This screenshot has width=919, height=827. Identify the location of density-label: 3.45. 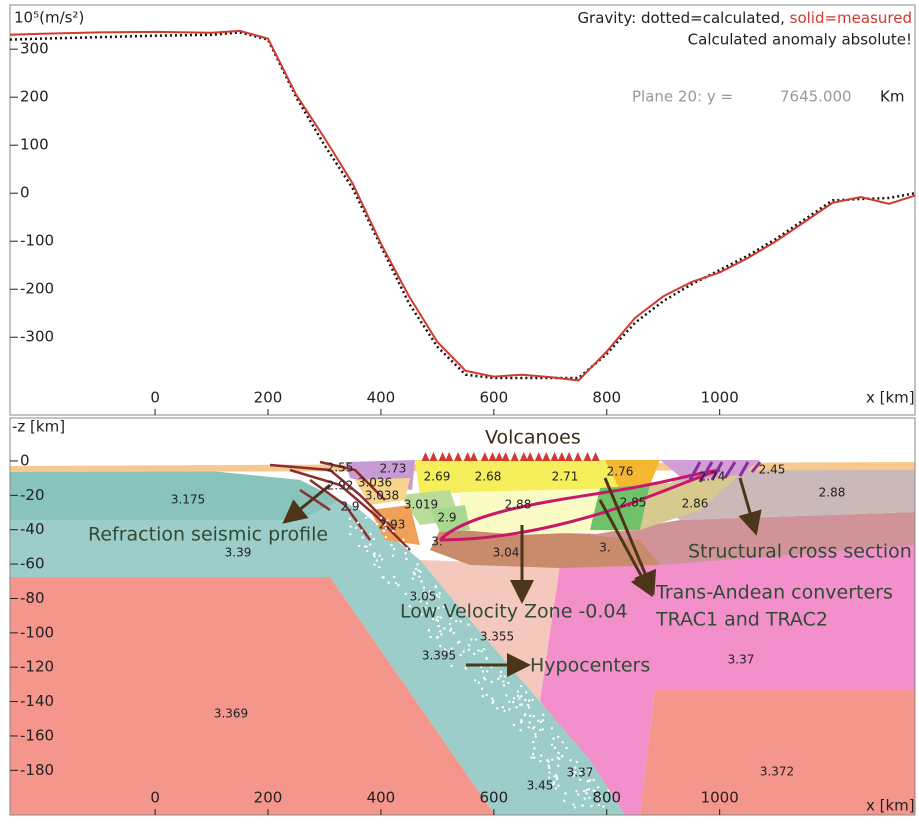
(540, 786).